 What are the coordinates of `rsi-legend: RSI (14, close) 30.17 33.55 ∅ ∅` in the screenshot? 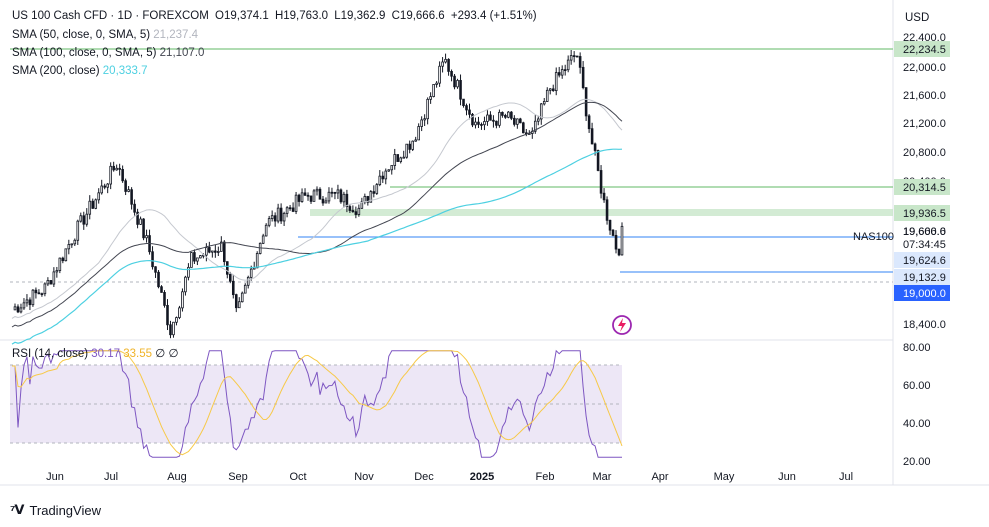 It's located at (95, 354).